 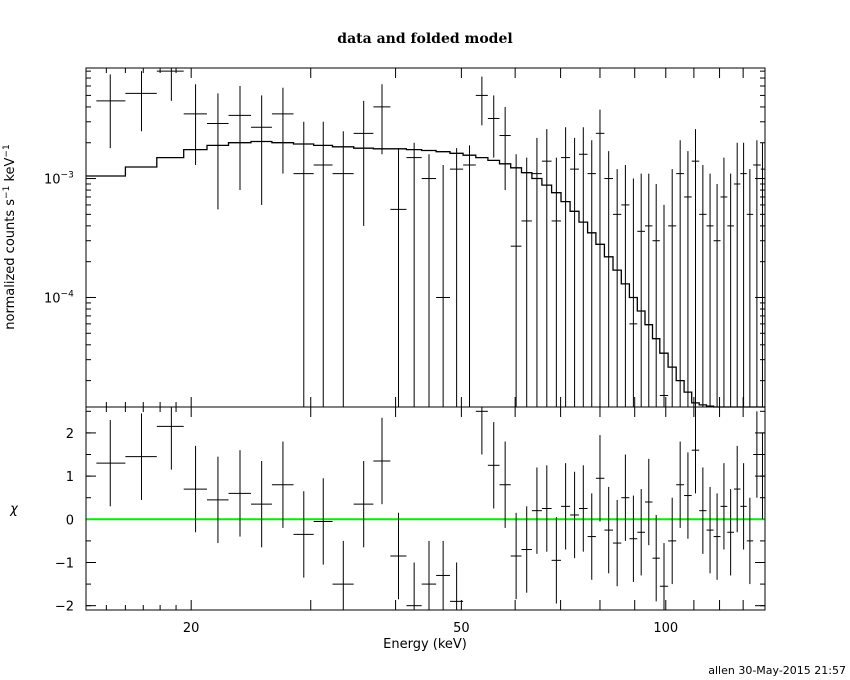 I want to click on y-label-exp2: −1, so click(x=7, y=150).